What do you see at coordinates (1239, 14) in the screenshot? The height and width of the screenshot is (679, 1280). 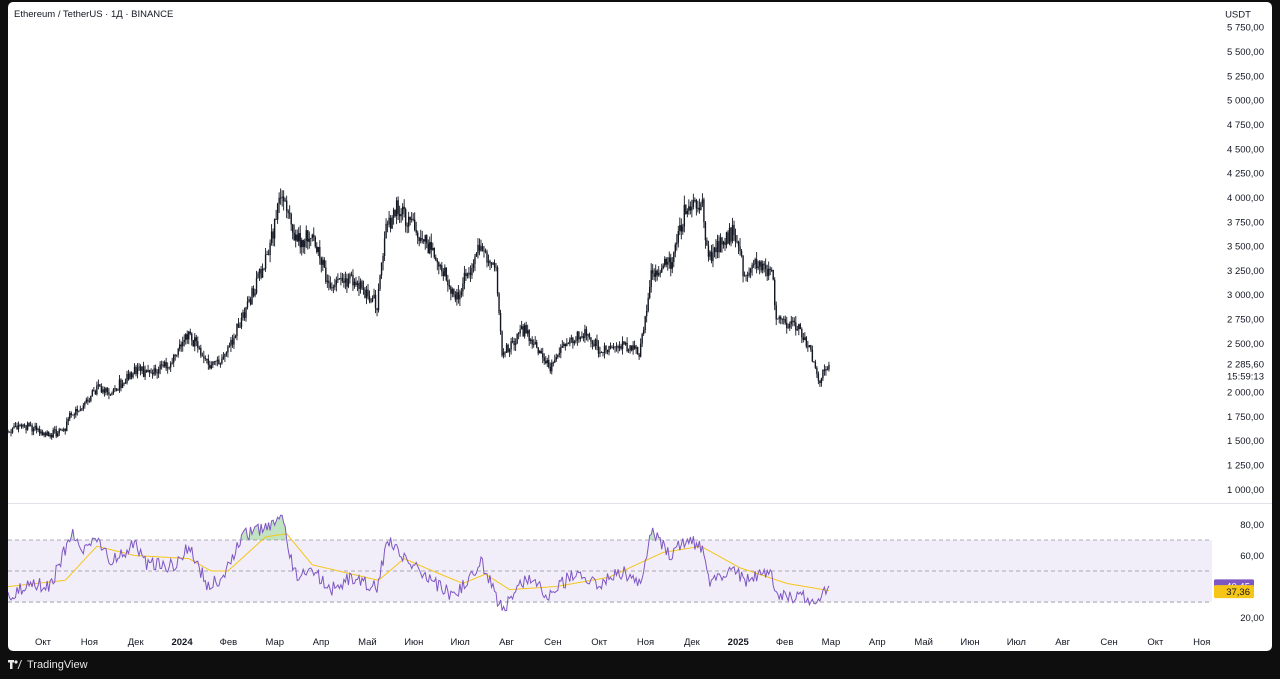 I see `currency-badge` at bounding box center [1239, 14].